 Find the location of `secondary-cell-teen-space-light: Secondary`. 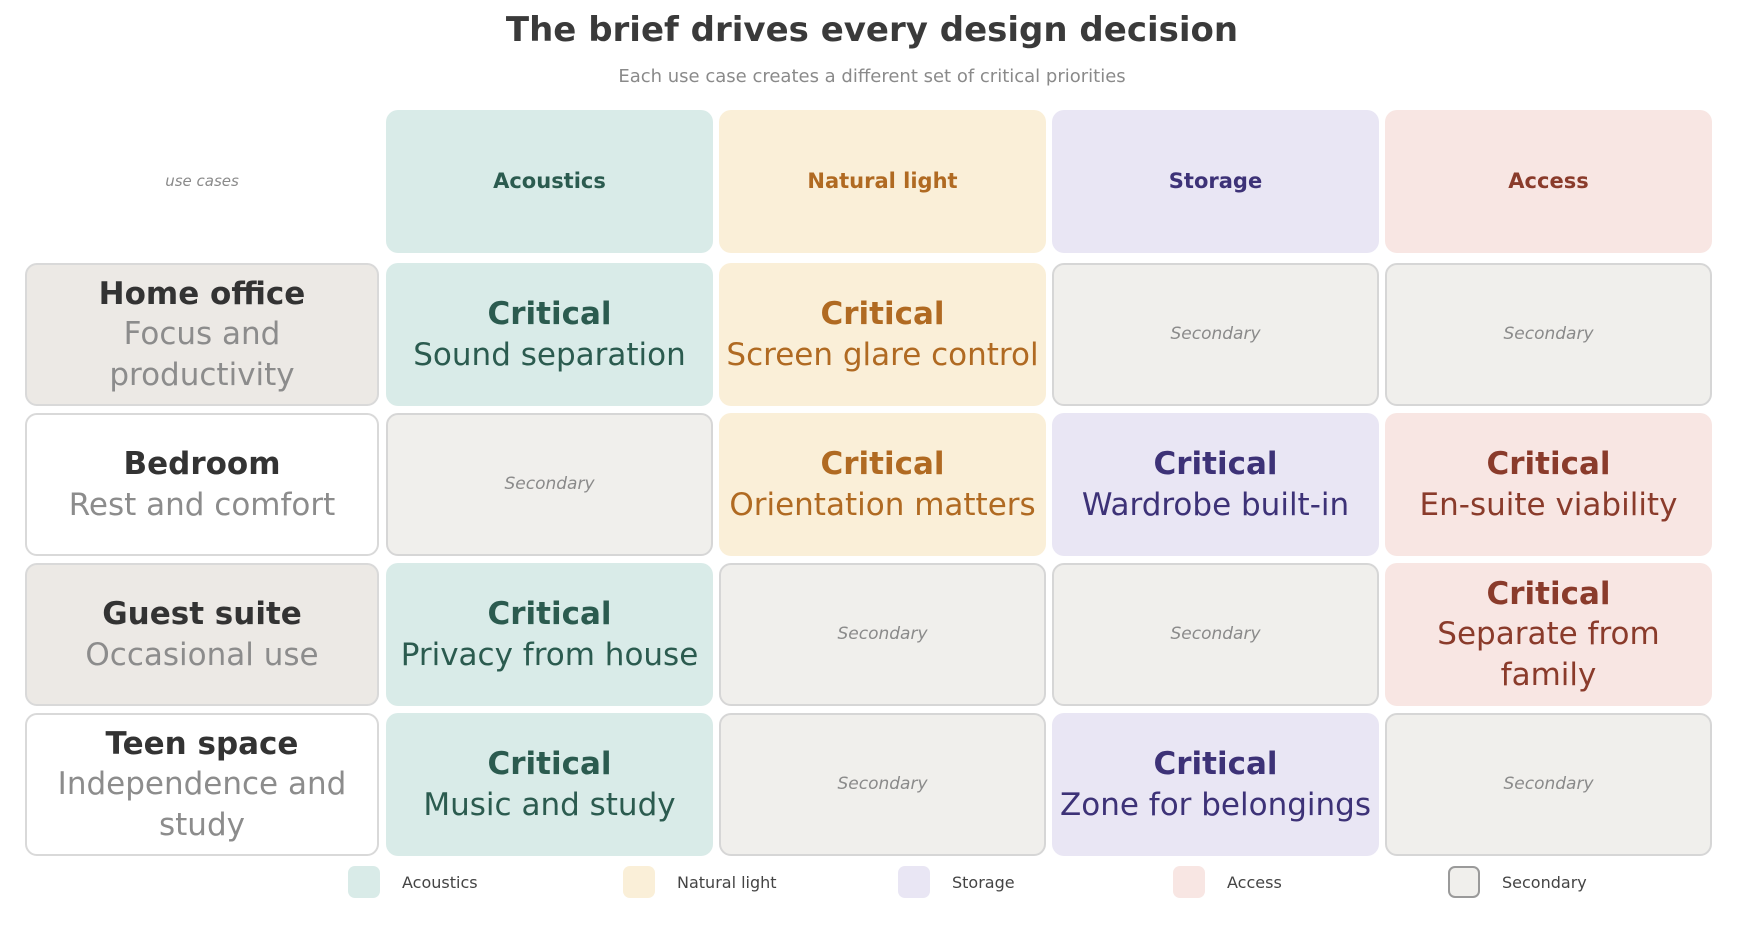

secondary-cell-teen-space-light: Secondary is located at coordinates (882, 784).